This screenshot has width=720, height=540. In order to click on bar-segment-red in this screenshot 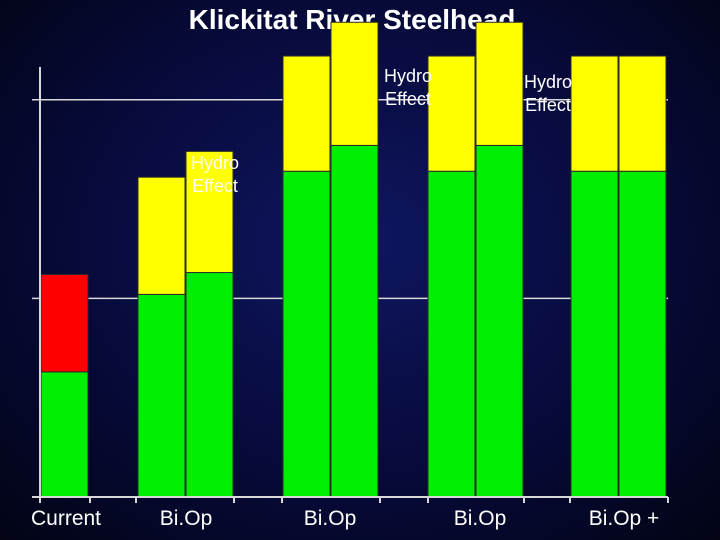, I will do `click(64, 323)`.